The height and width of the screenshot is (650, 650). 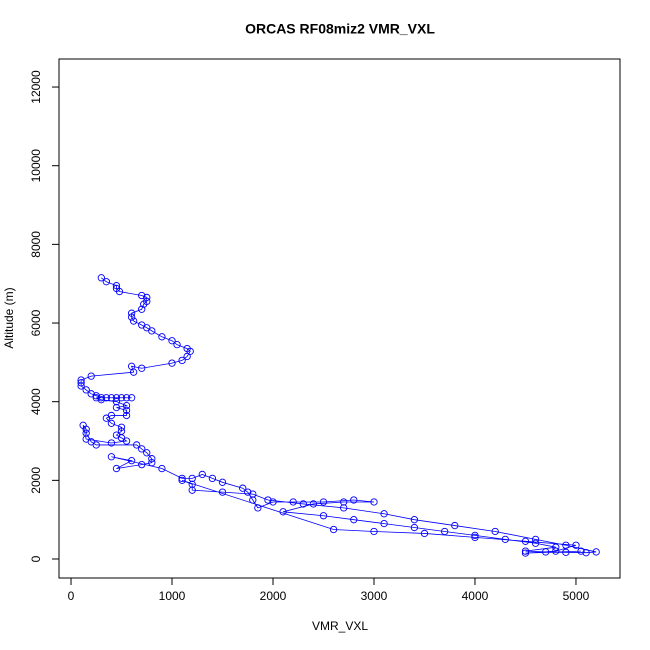 I want to click on y-tick-label: 6000, so click(x=36, y=322).